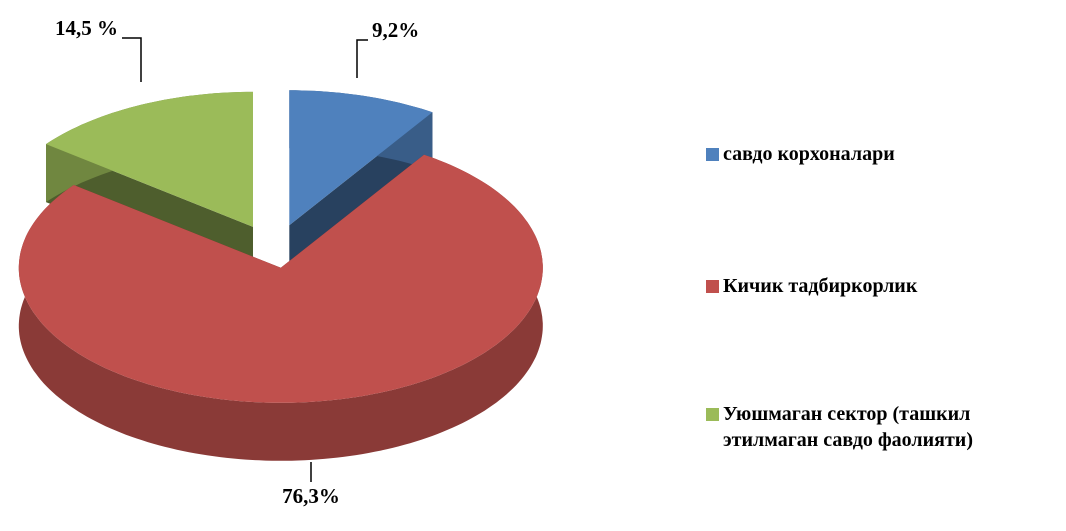  I want to click on data-label: 14,5 %, so click(86, 28).